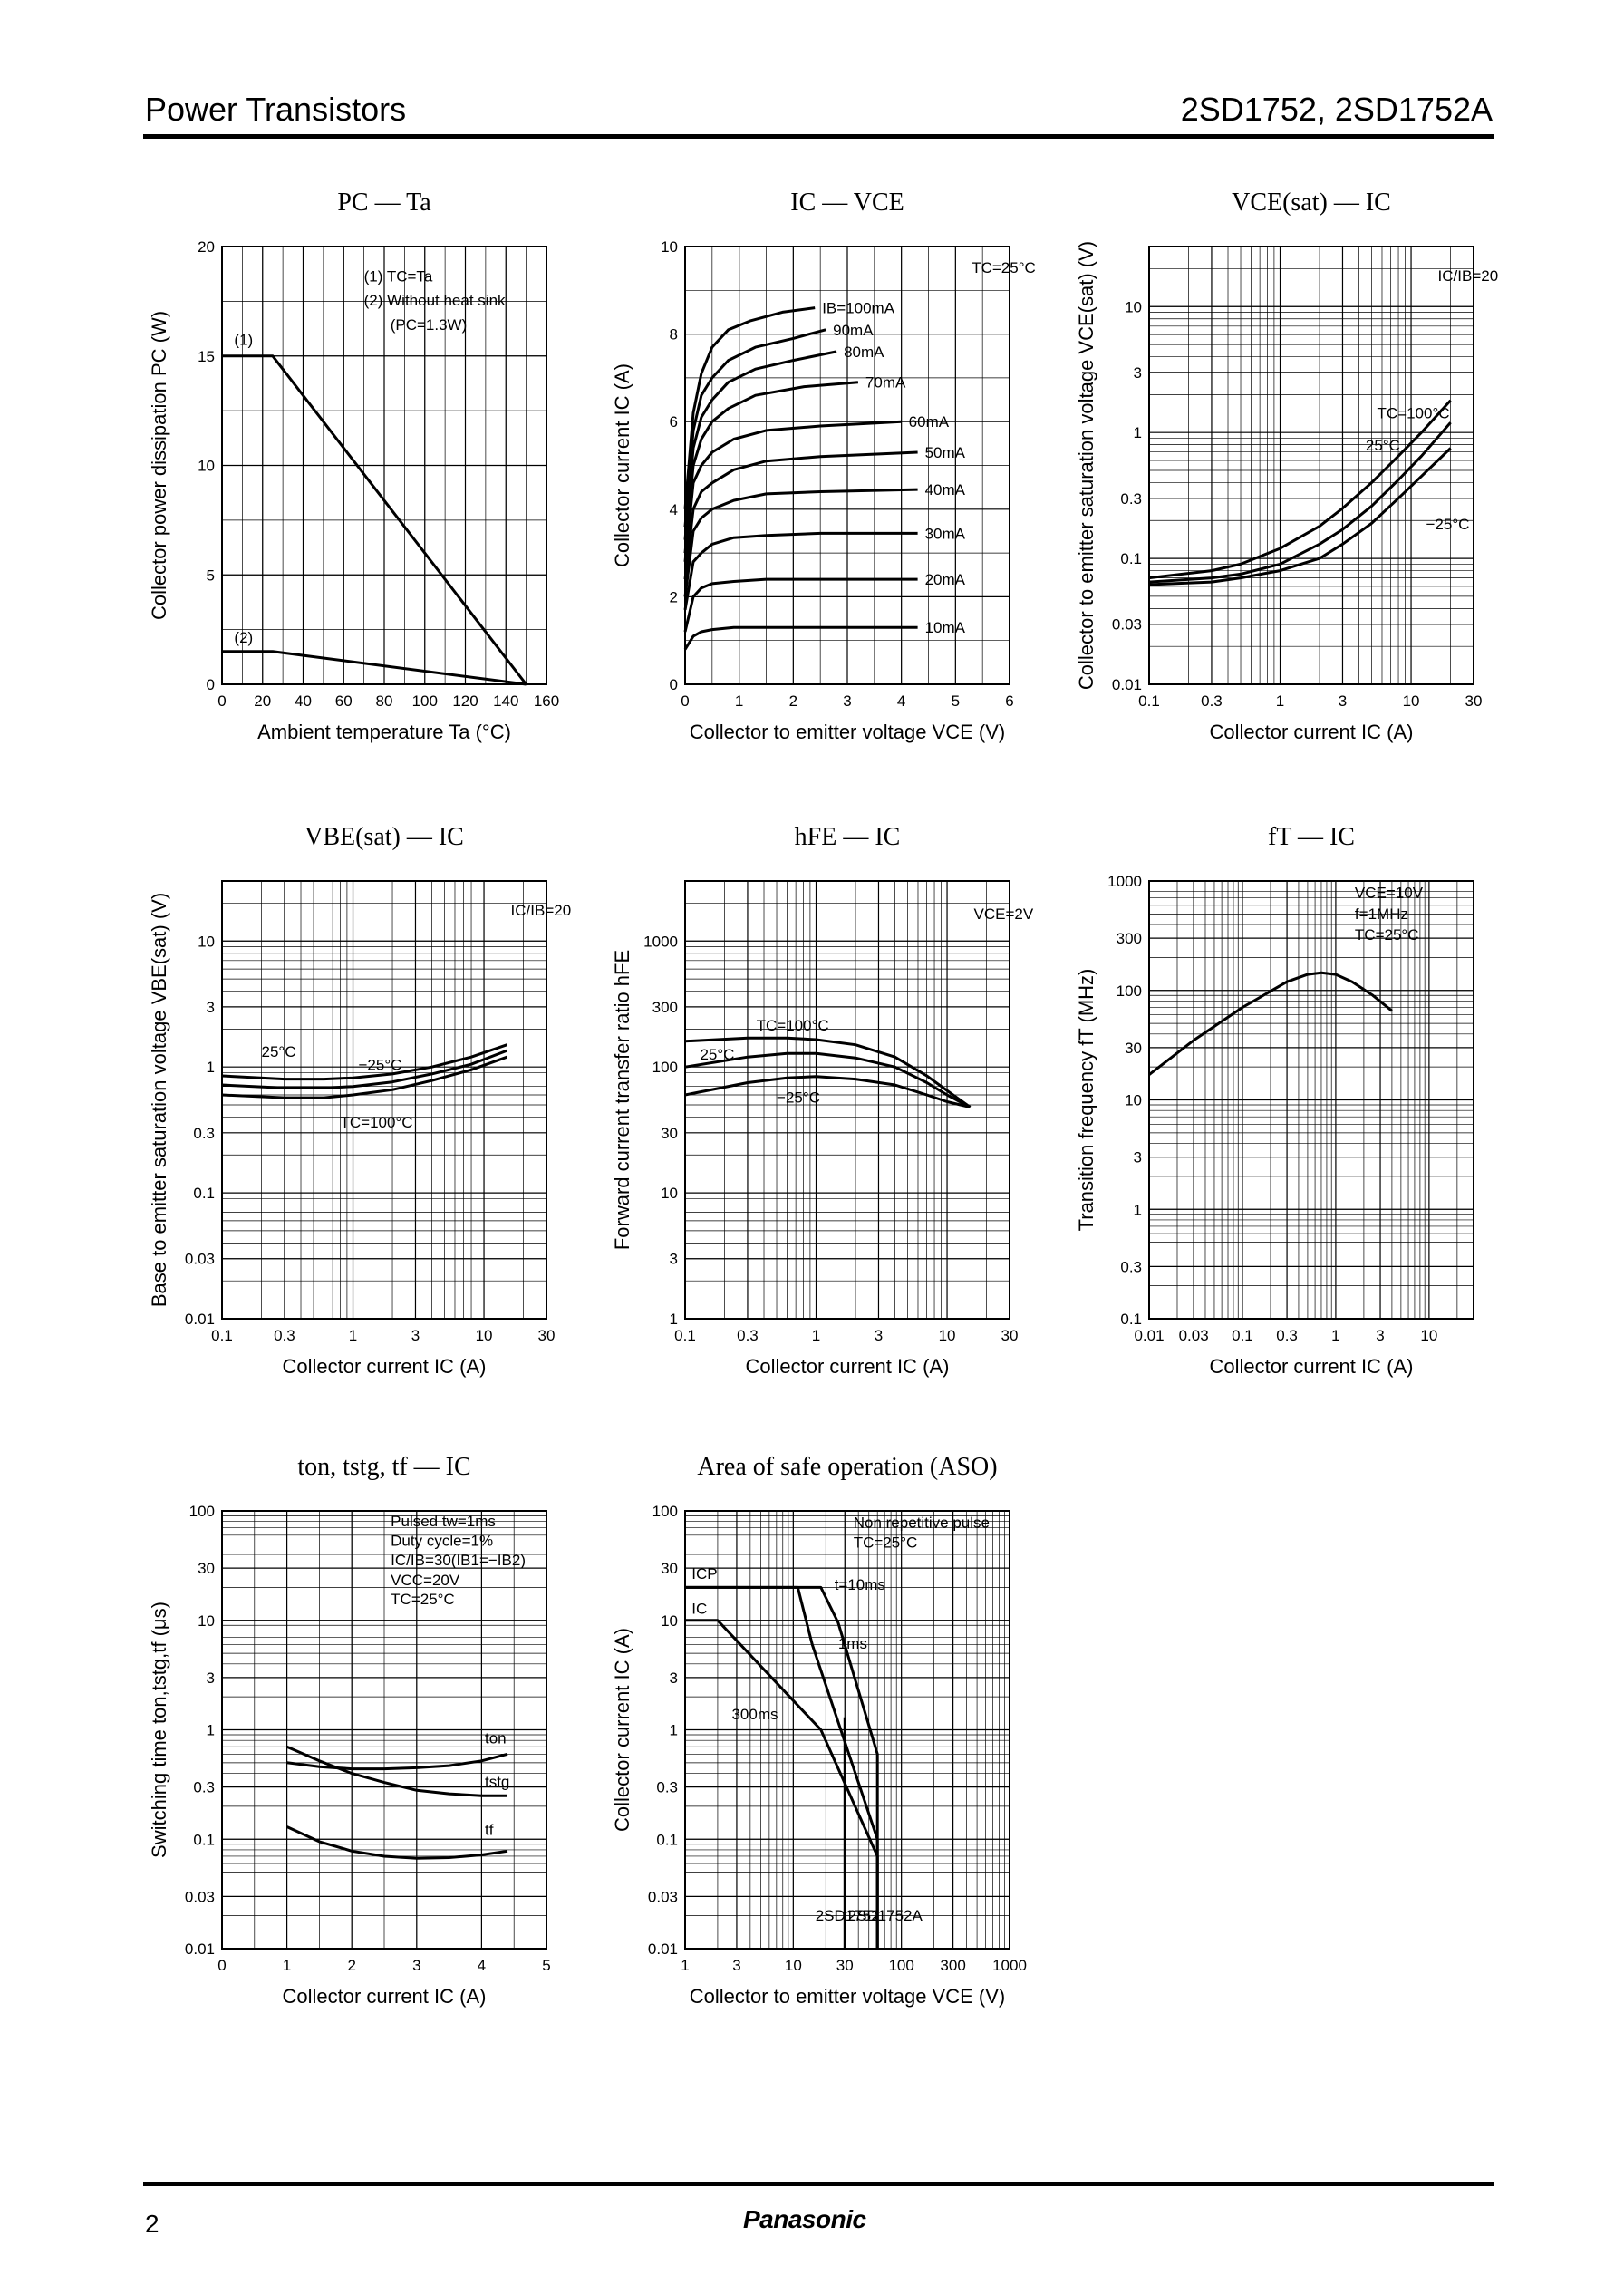  Describe the element at coordinates (1414, 412) in the screenshot. I see `chart-annotation: TC=100°C` at that location.